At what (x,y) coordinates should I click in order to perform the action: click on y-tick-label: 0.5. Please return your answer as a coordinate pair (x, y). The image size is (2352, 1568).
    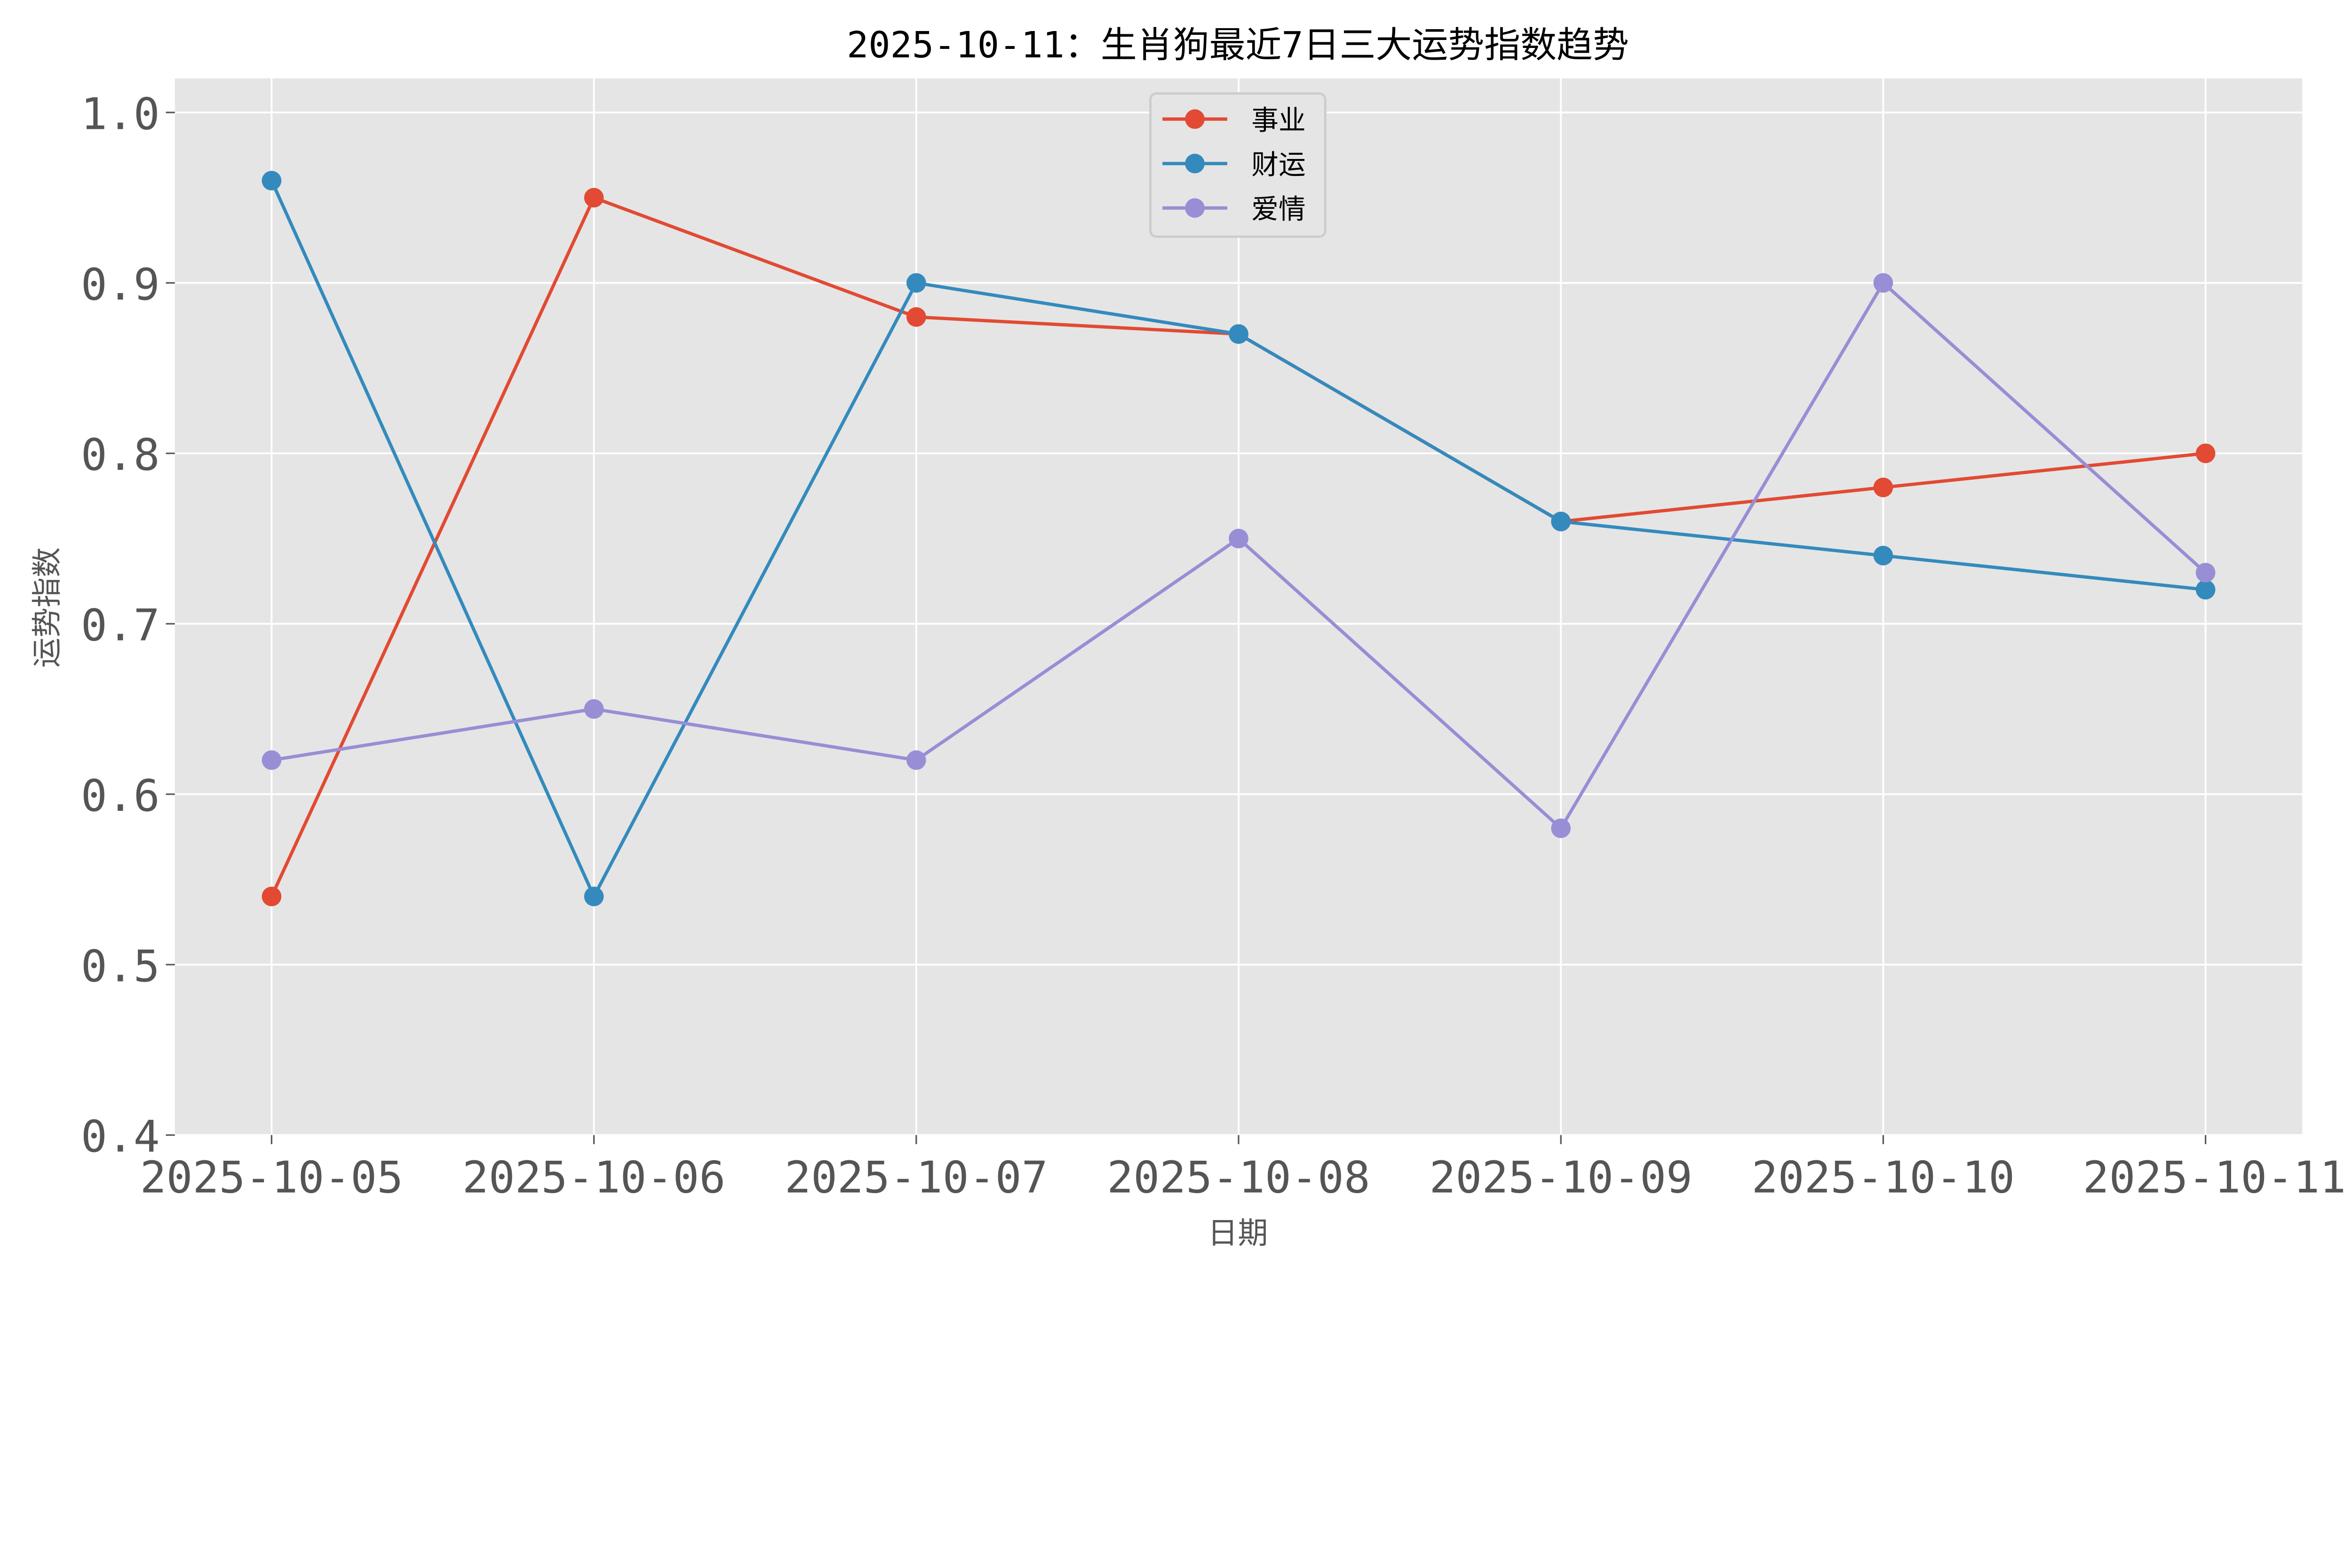
    Looking at the image, I should click on (120, 966).